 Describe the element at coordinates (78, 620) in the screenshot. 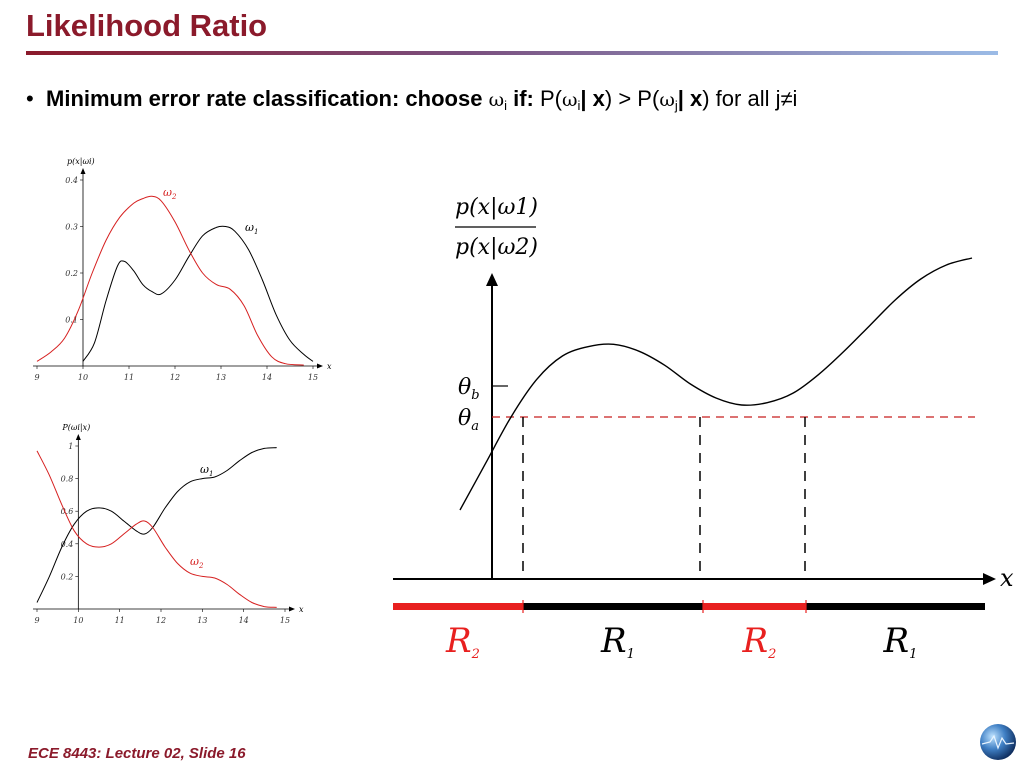

I see `plot2-x-tick-label: 10` at that location.